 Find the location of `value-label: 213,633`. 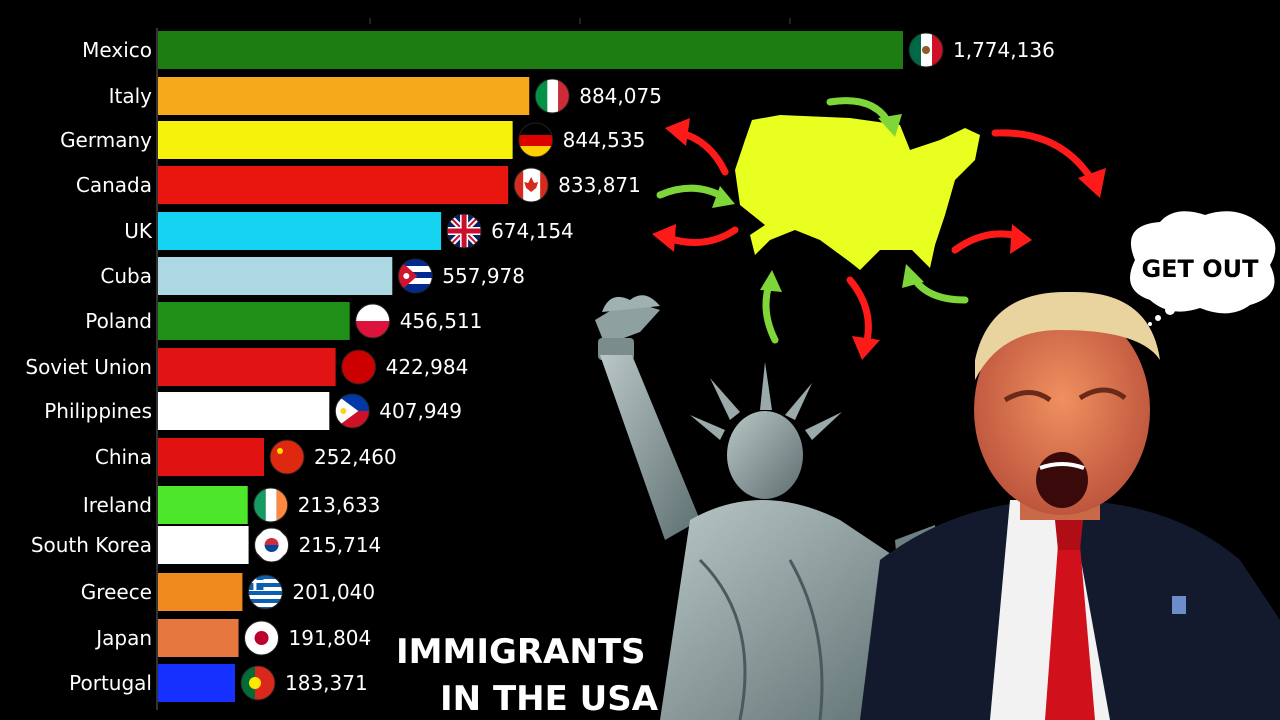

value-label: 213,633 is located at coordinates (339, 505).